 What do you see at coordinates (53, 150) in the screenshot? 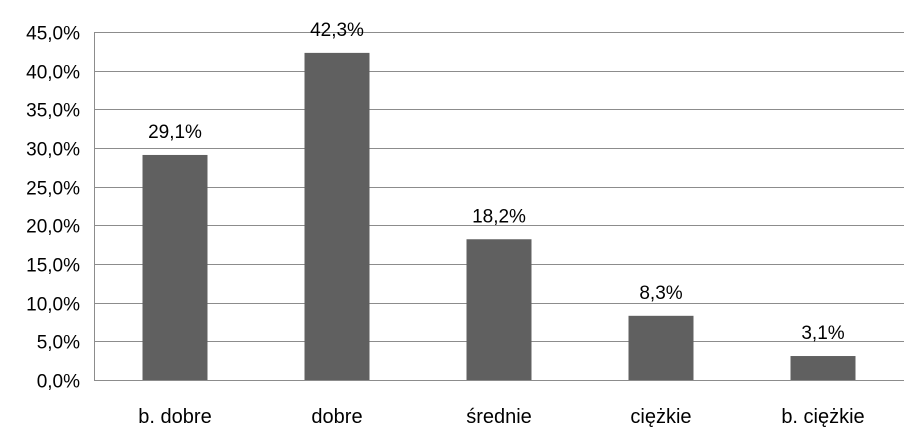
I see `y-tick-label: 30,0%` at bounding box center [53, 150].